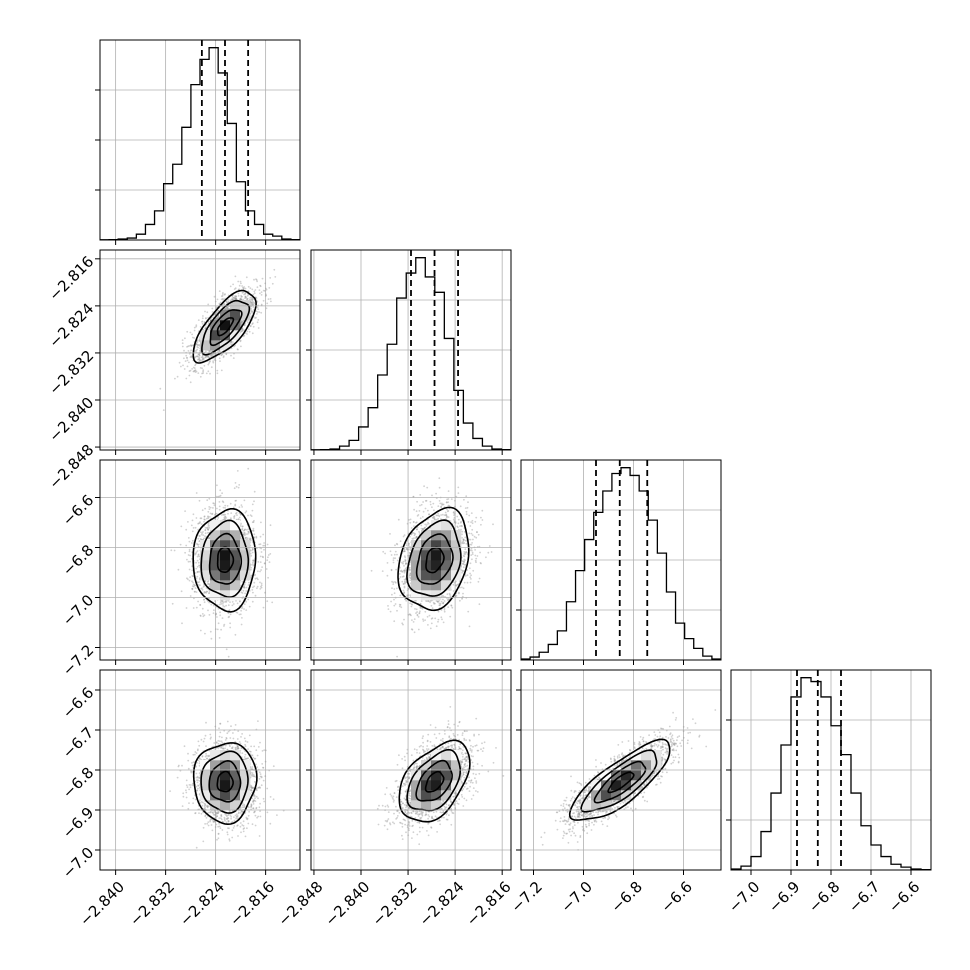 The image size is (970, 970). I want to click on y-tick-label-1-0: −2.848, so click(71, 467).